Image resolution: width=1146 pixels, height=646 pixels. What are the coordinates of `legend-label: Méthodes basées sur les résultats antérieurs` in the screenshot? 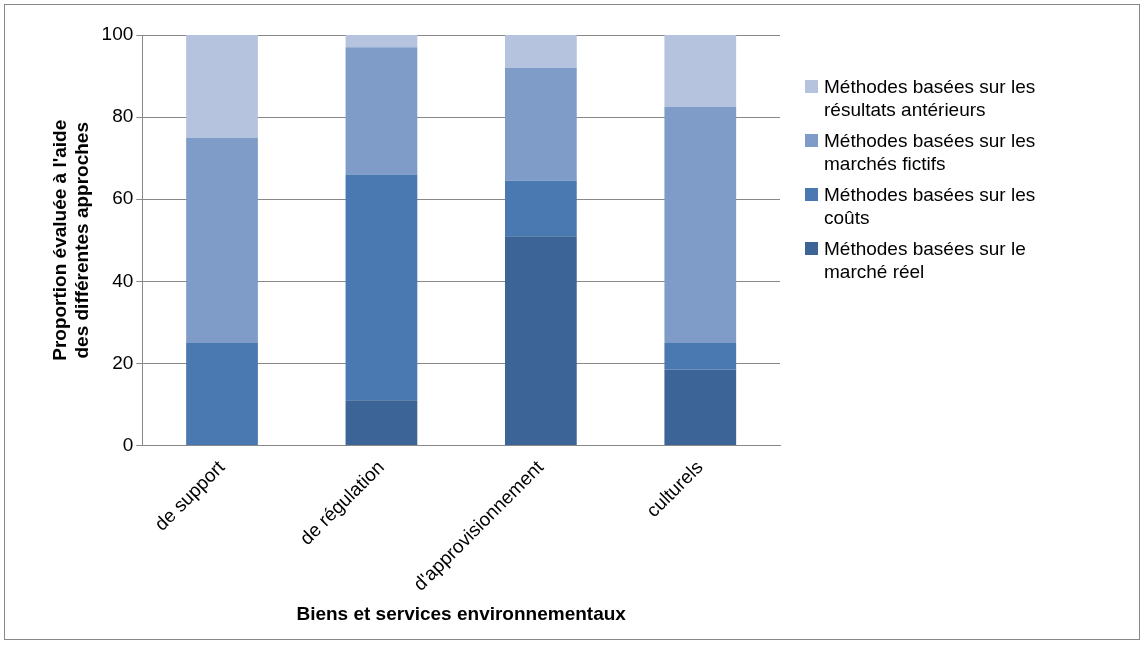 It's located at (930, 98).